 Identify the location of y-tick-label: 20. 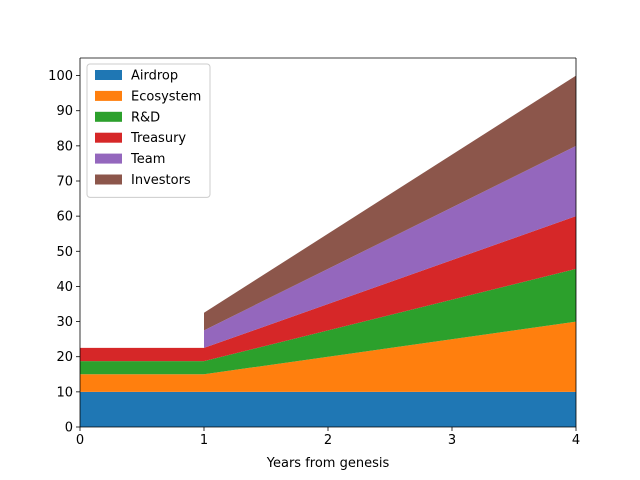
(64, 357).